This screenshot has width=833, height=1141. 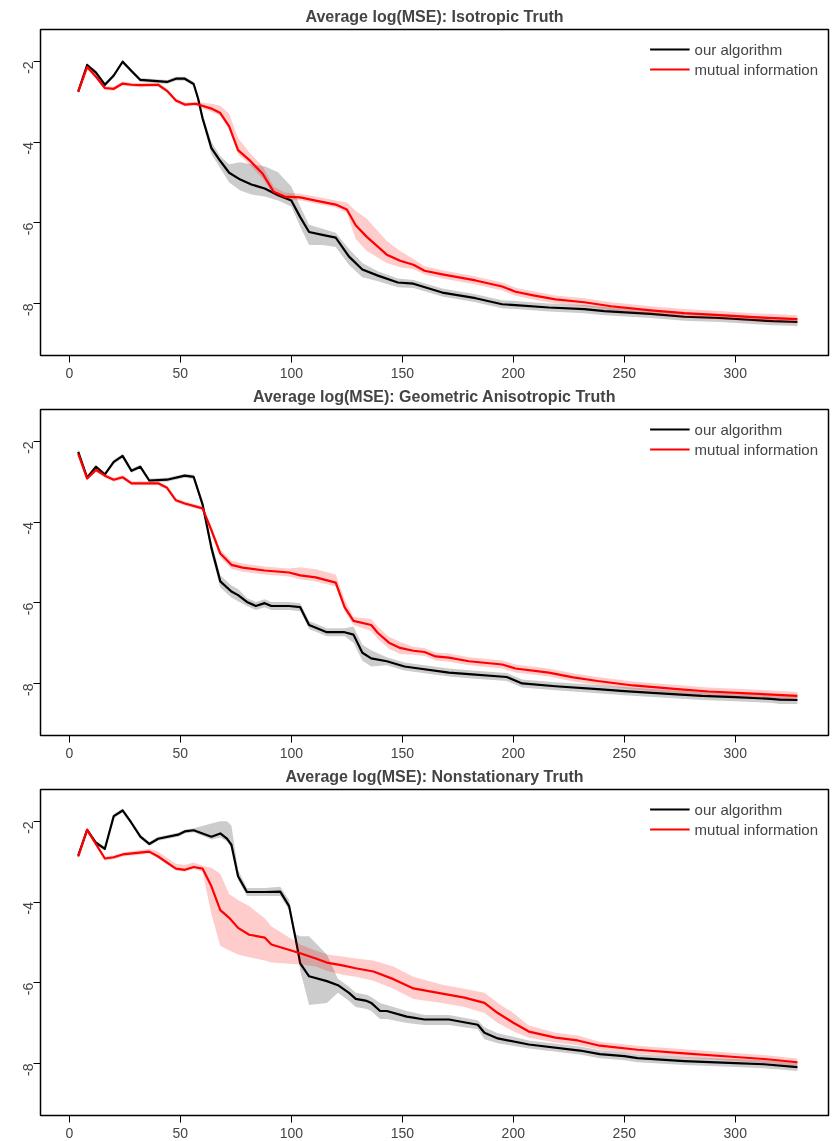 I want to click on chart-title: Average log(MSE): Nonstationary Truth, so click(x=434, y=776).